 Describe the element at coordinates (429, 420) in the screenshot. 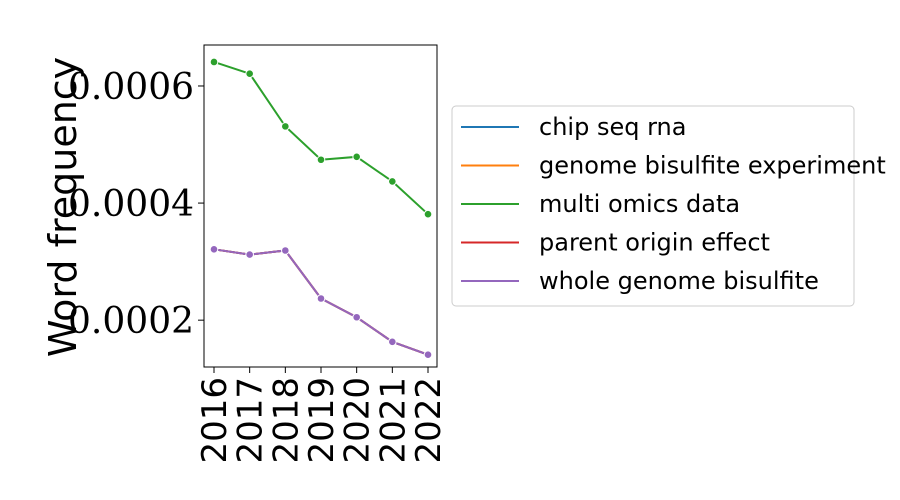

I see `x-tick-label-6: 2022` at that location.